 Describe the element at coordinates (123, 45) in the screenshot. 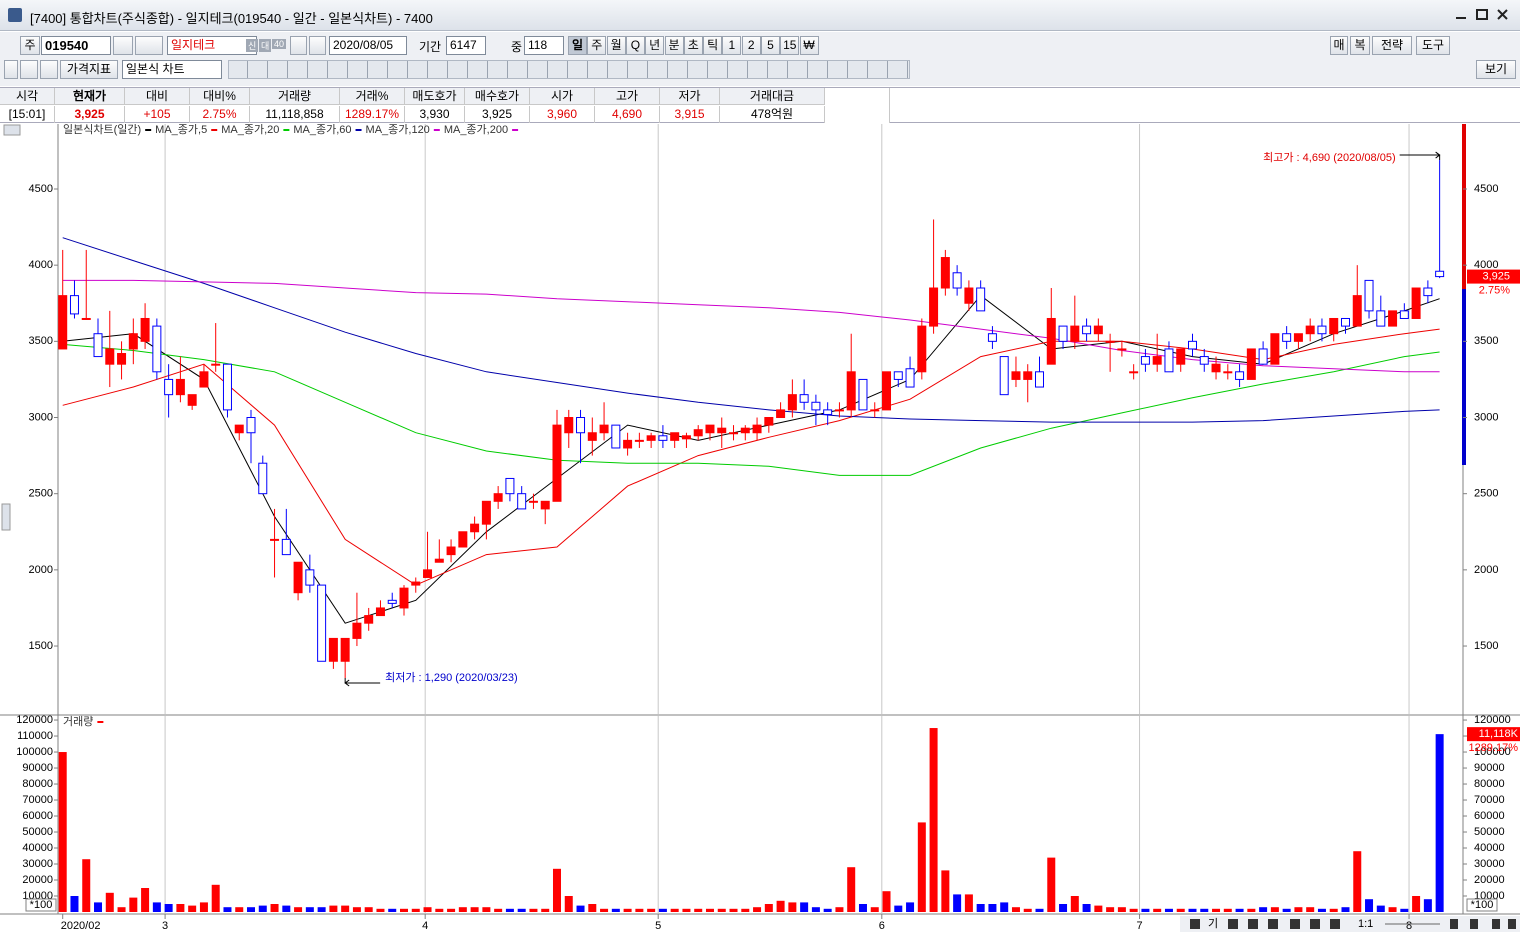

I see `search-button` at that location.